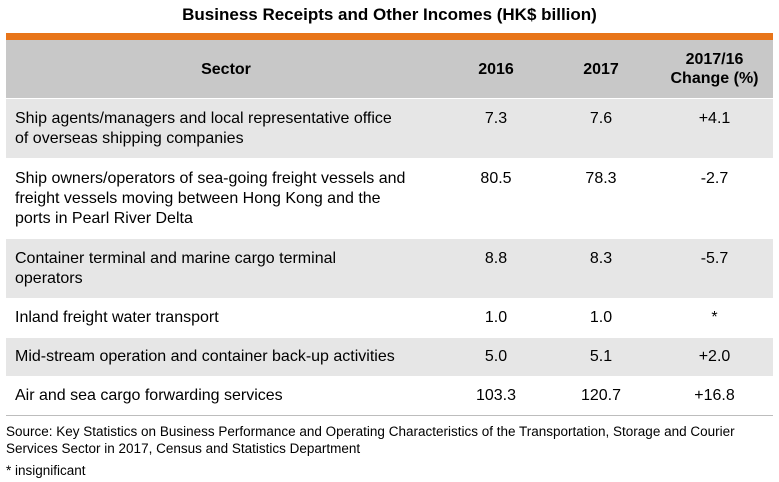 This screenshot has width=779, height=482. Describe the element at coordinates (714, 198) in the screenshot. I see `value-change: -2.7` at that location.